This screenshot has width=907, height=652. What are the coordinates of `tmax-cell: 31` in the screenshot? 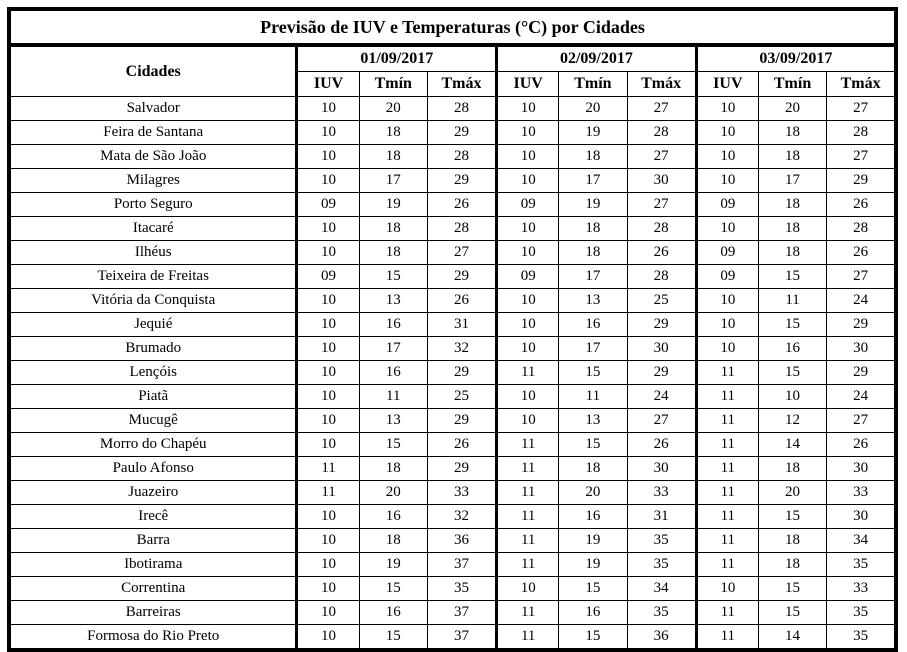 It's located at (662, 516).